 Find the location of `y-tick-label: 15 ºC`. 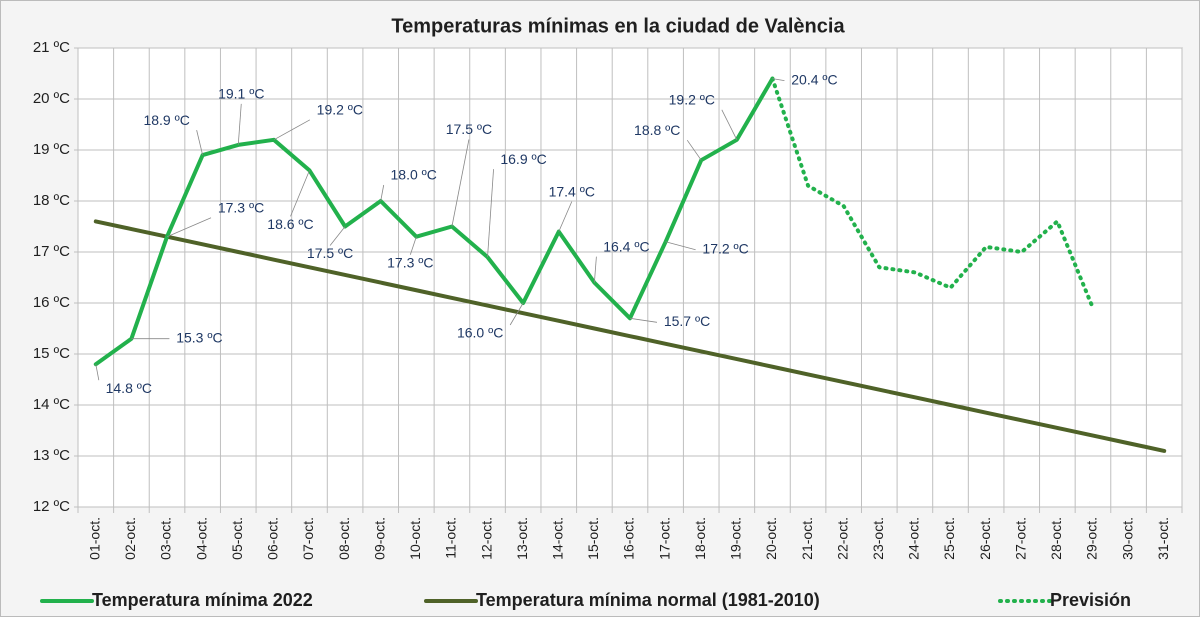

y-tick-label: 15 ºC is located at coordinates (51, 353).